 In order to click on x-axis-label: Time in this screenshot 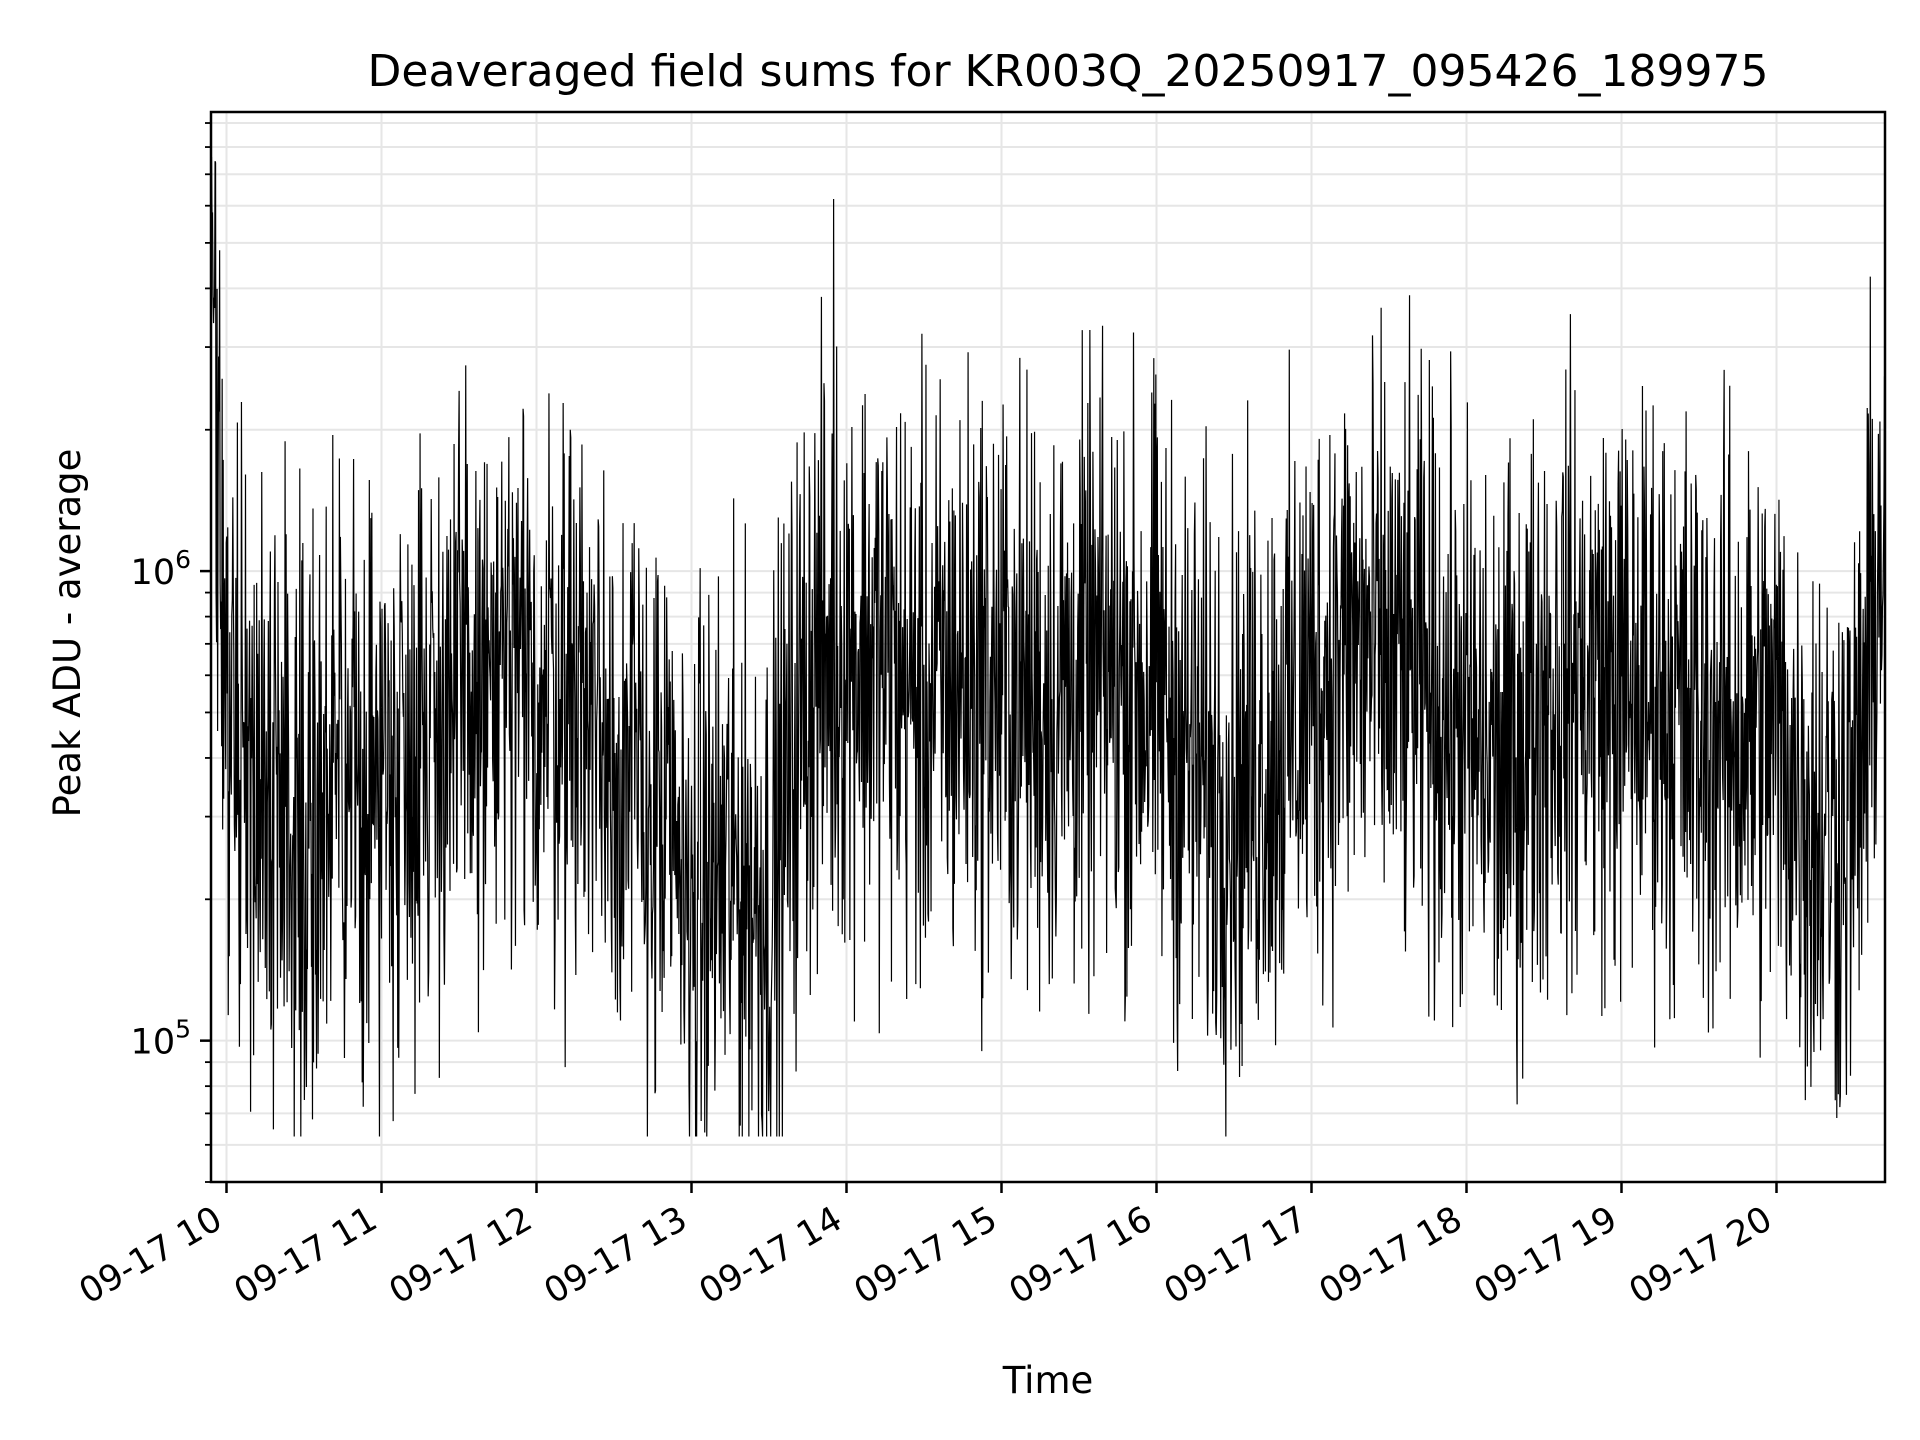, I will do `click(1048, 1380)`.